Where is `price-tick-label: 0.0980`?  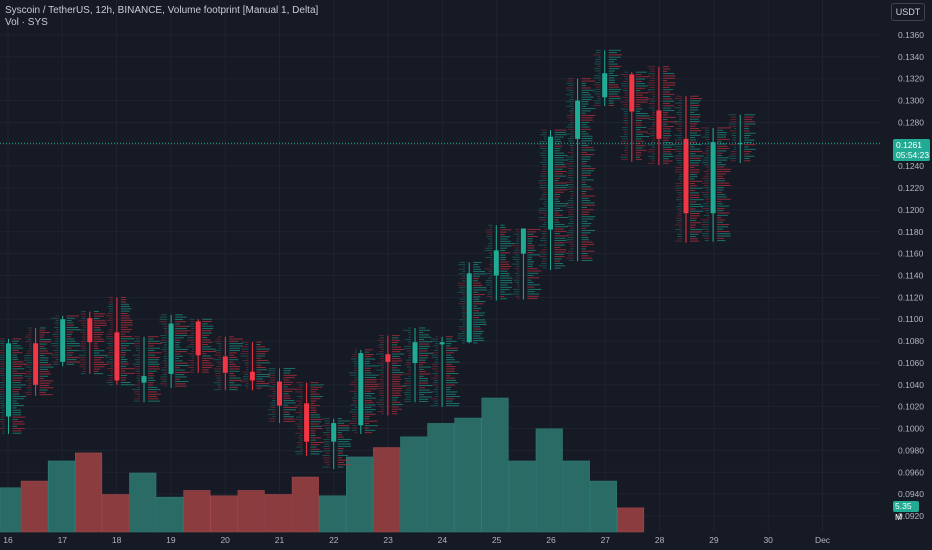 price-tick-label: 0.0980 is located at coordinates (911, 450).